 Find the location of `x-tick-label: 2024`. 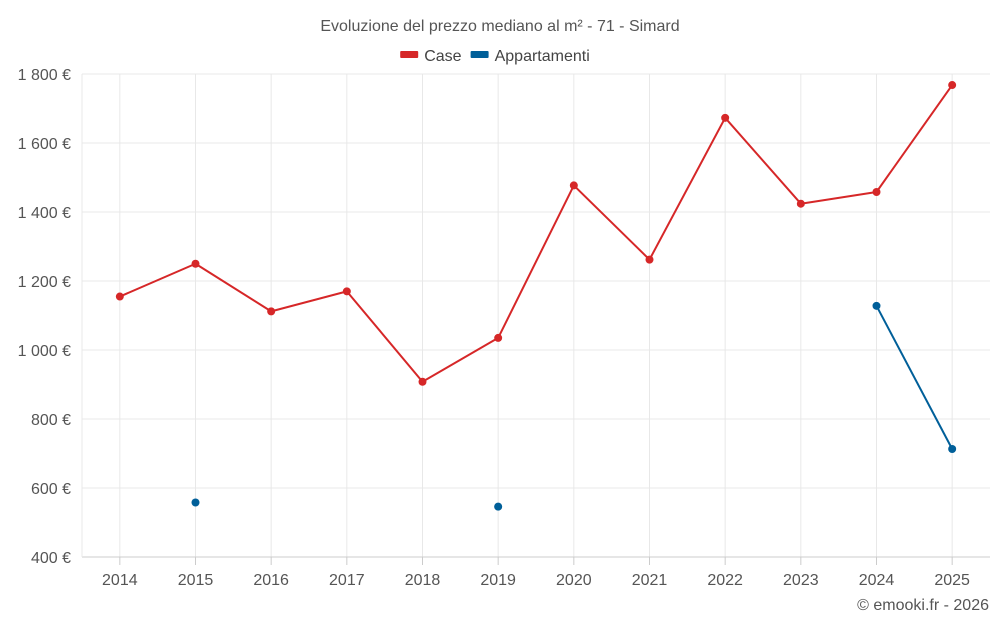

x-tick-label: 2024 is located at coordinates (877, 580).